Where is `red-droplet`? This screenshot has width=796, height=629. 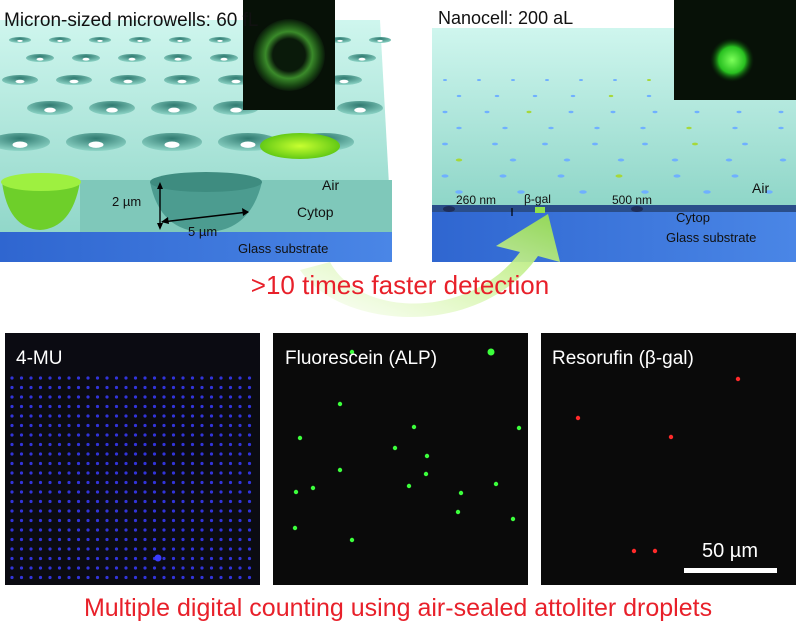
red-droplet is located at coordinates (578, 418).